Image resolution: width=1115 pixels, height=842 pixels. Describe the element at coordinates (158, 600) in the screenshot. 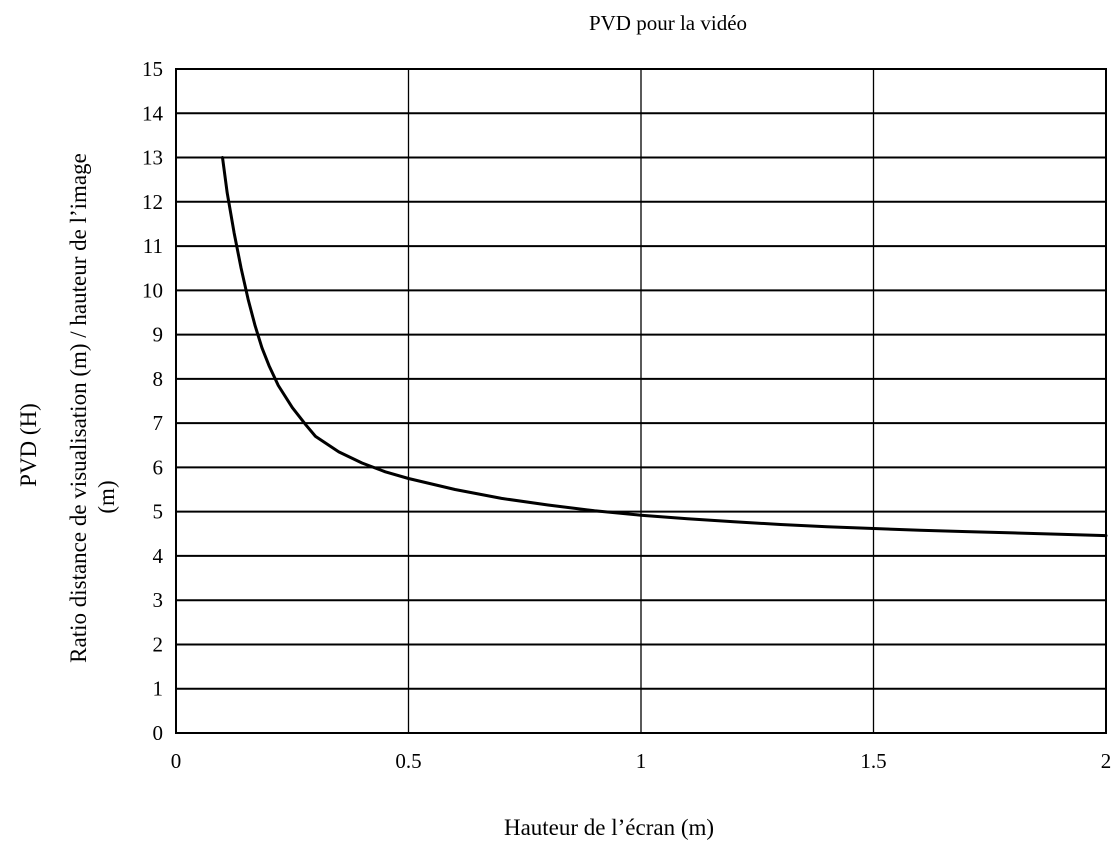

I see `y-tick-label: 3` at that location.